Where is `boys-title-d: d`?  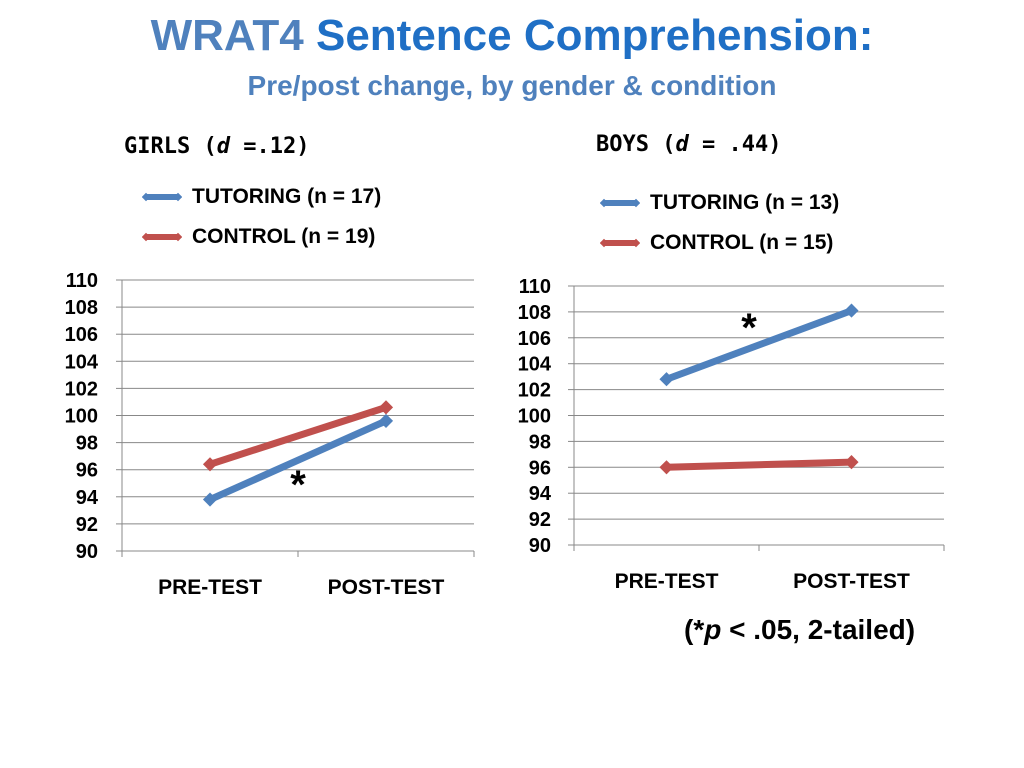 boys-title-d: d is located at coordinates (682, 144).